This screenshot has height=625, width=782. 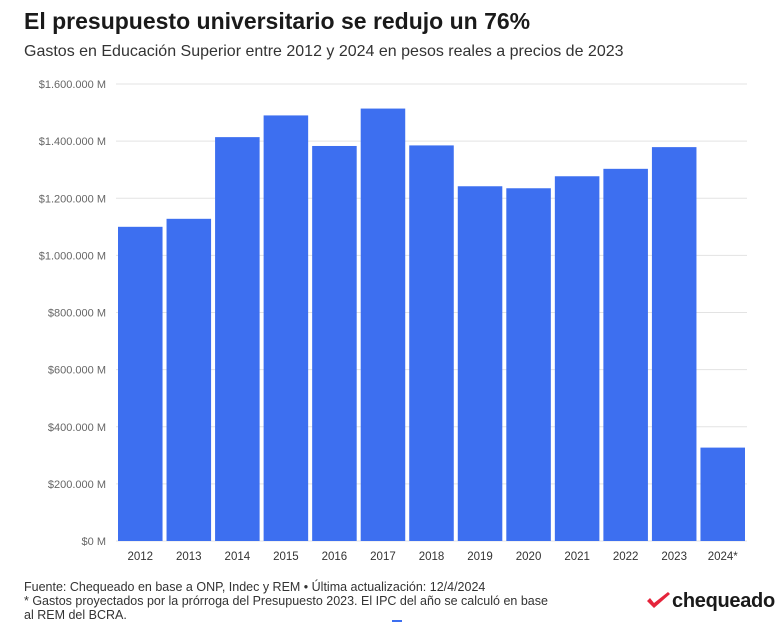 What do you see at coordinates (72, 199) in the screenshot?
I see `y-tick-label: $1.200.000 M` at bounding box center [72, 199].